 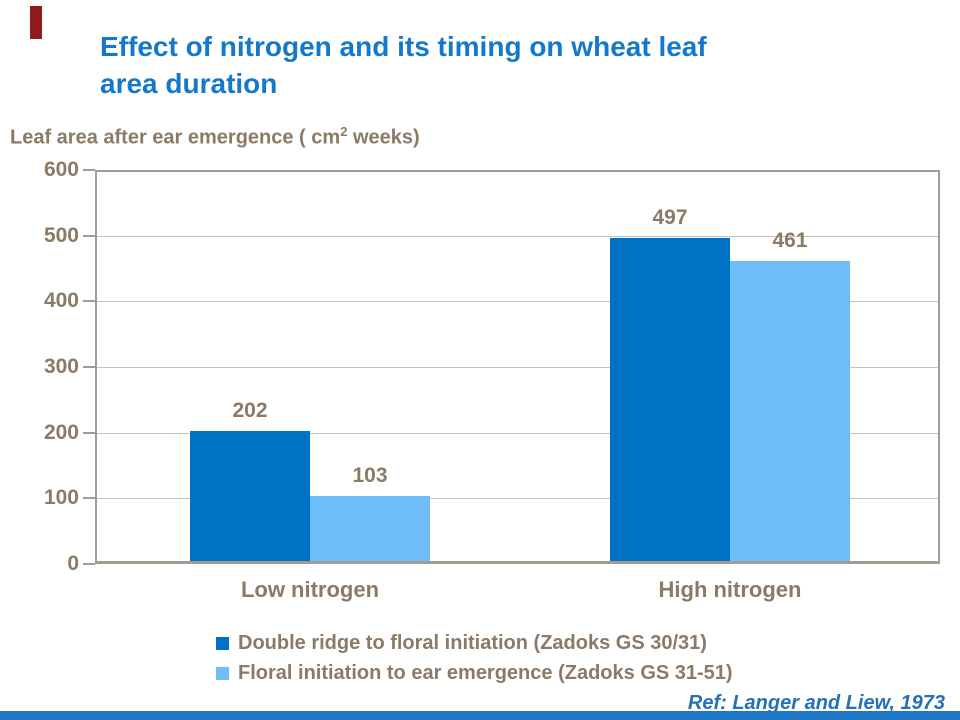 What do you see at coordinates (61, 169) in the screenshot?
I see `y-axis-label: 600` at bounding box center [61, 169].